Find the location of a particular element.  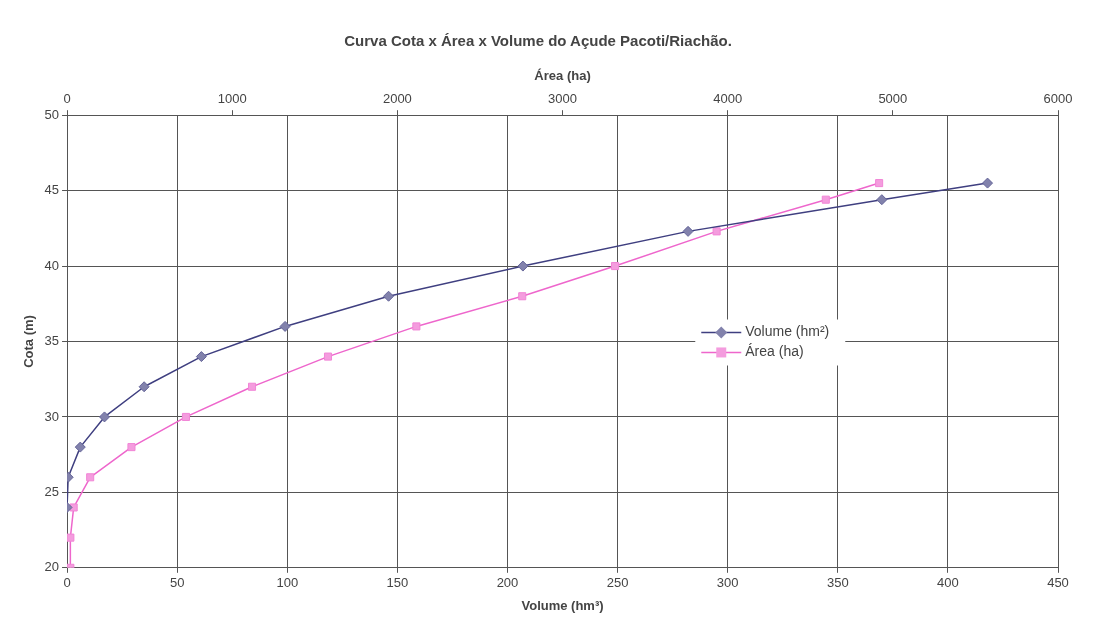

y-tick-label: 25 is located at coordinates (52, 491).